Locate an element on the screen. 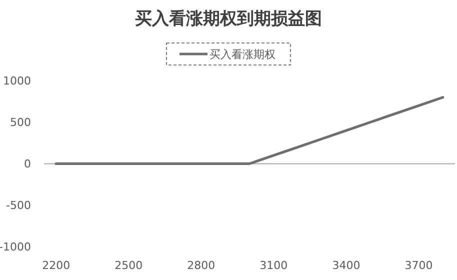  x-tick-label: 3100 is located at coordinates (274, 265).